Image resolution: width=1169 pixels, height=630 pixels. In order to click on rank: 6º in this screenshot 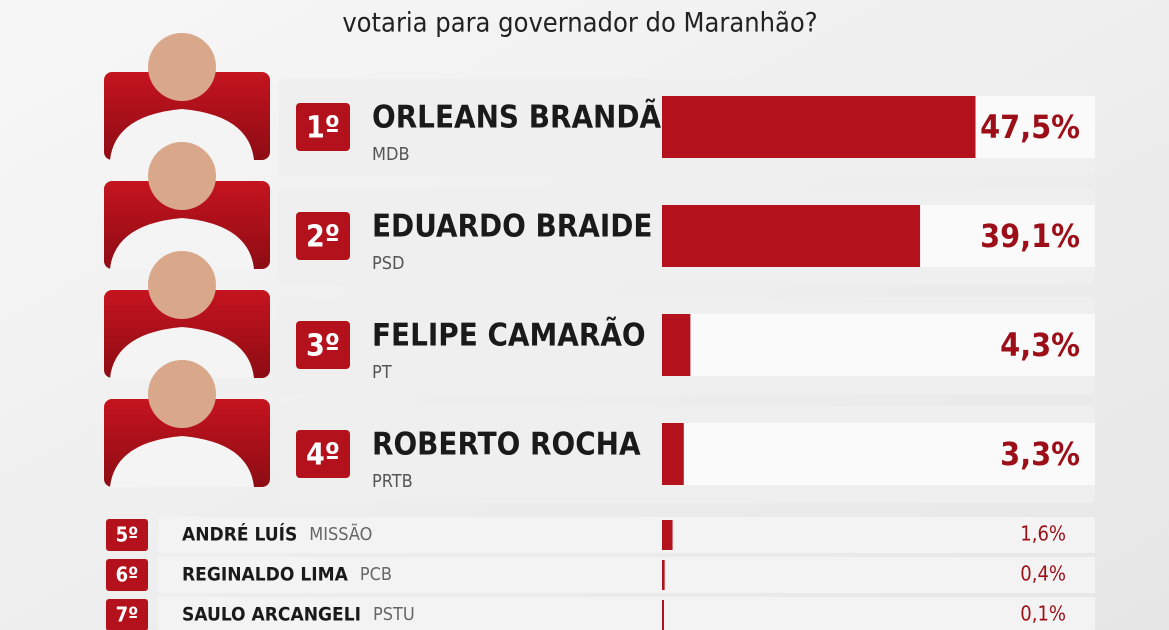, I will do `click(127, 575)`.